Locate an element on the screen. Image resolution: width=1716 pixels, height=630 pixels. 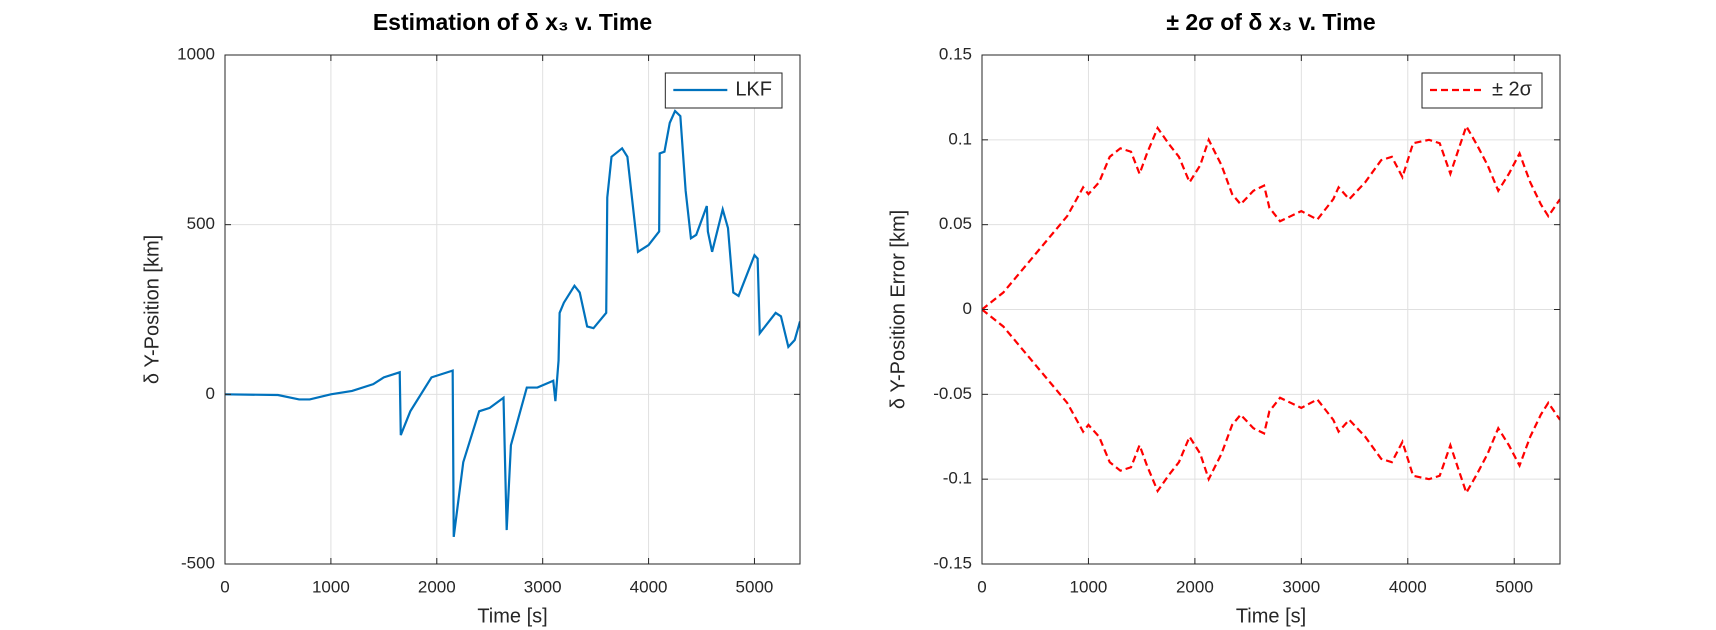
y-tick-label: -0.1 is located at coordinates (957, 478).